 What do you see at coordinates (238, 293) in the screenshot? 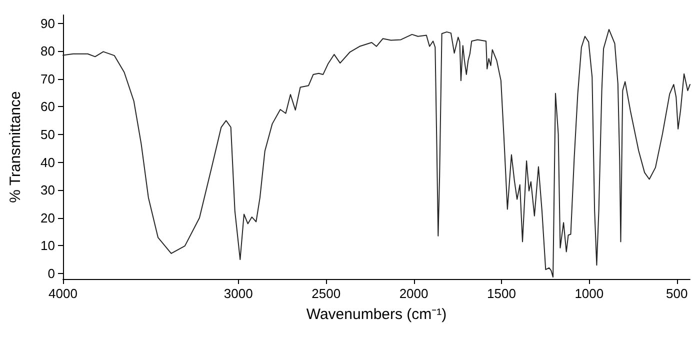
I see `x-tick-label: 3000` at bounding box center [238, 293].